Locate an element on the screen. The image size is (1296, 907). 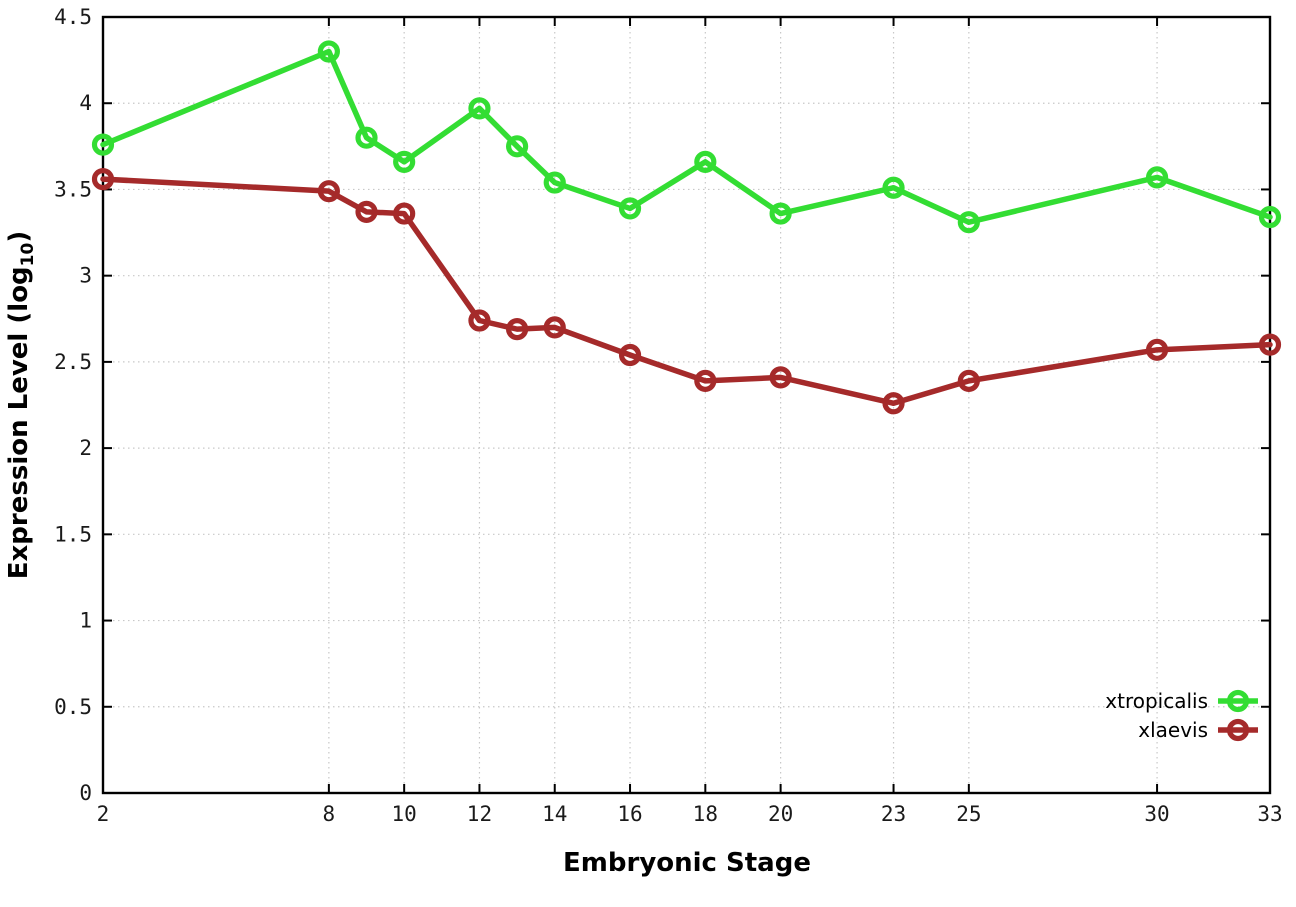
y-axis-title: Expression Level (log10) is located at coordinates (21, 405).